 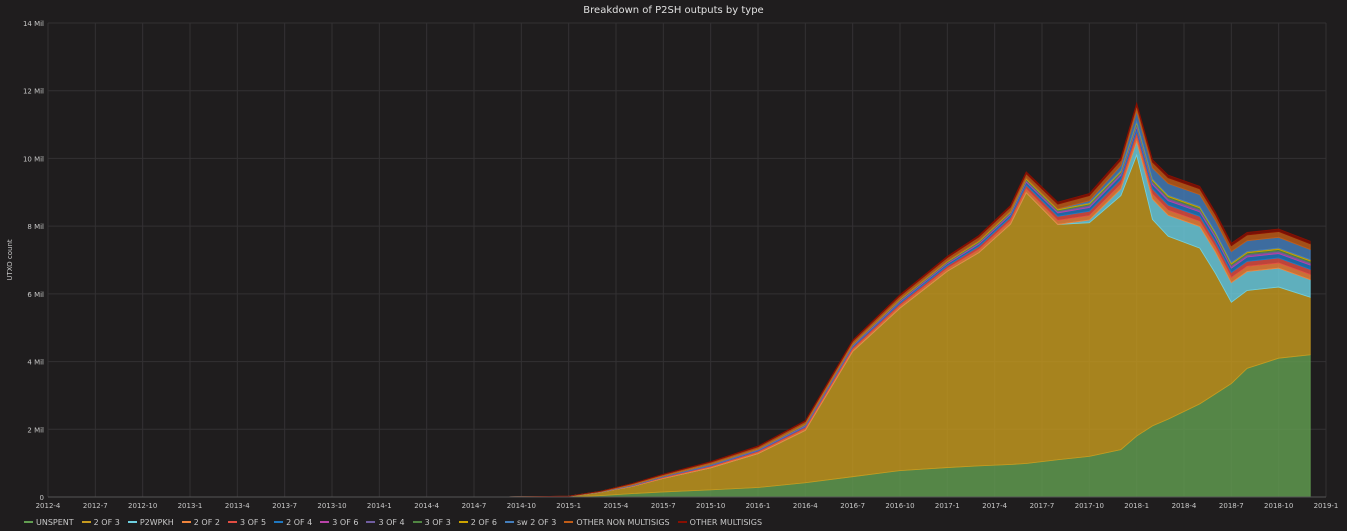 What do you see at coordinates (237, 506) in the screenshot?
I see `x-tick-label: 2013-4` at bounding box center [237, 506].